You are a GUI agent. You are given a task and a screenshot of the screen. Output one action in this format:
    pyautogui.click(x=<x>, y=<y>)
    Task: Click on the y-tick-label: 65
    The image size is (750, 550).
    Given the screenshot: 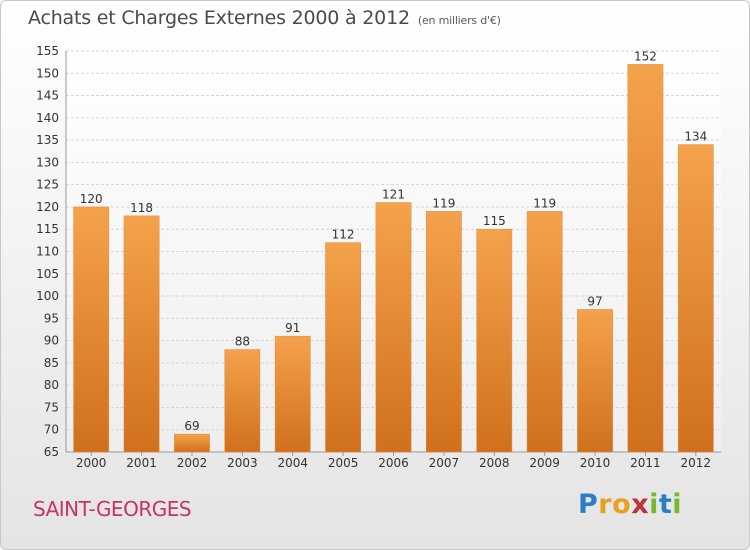 What is the action you would take?
    pyautogui.click(x=51, y=452)
    